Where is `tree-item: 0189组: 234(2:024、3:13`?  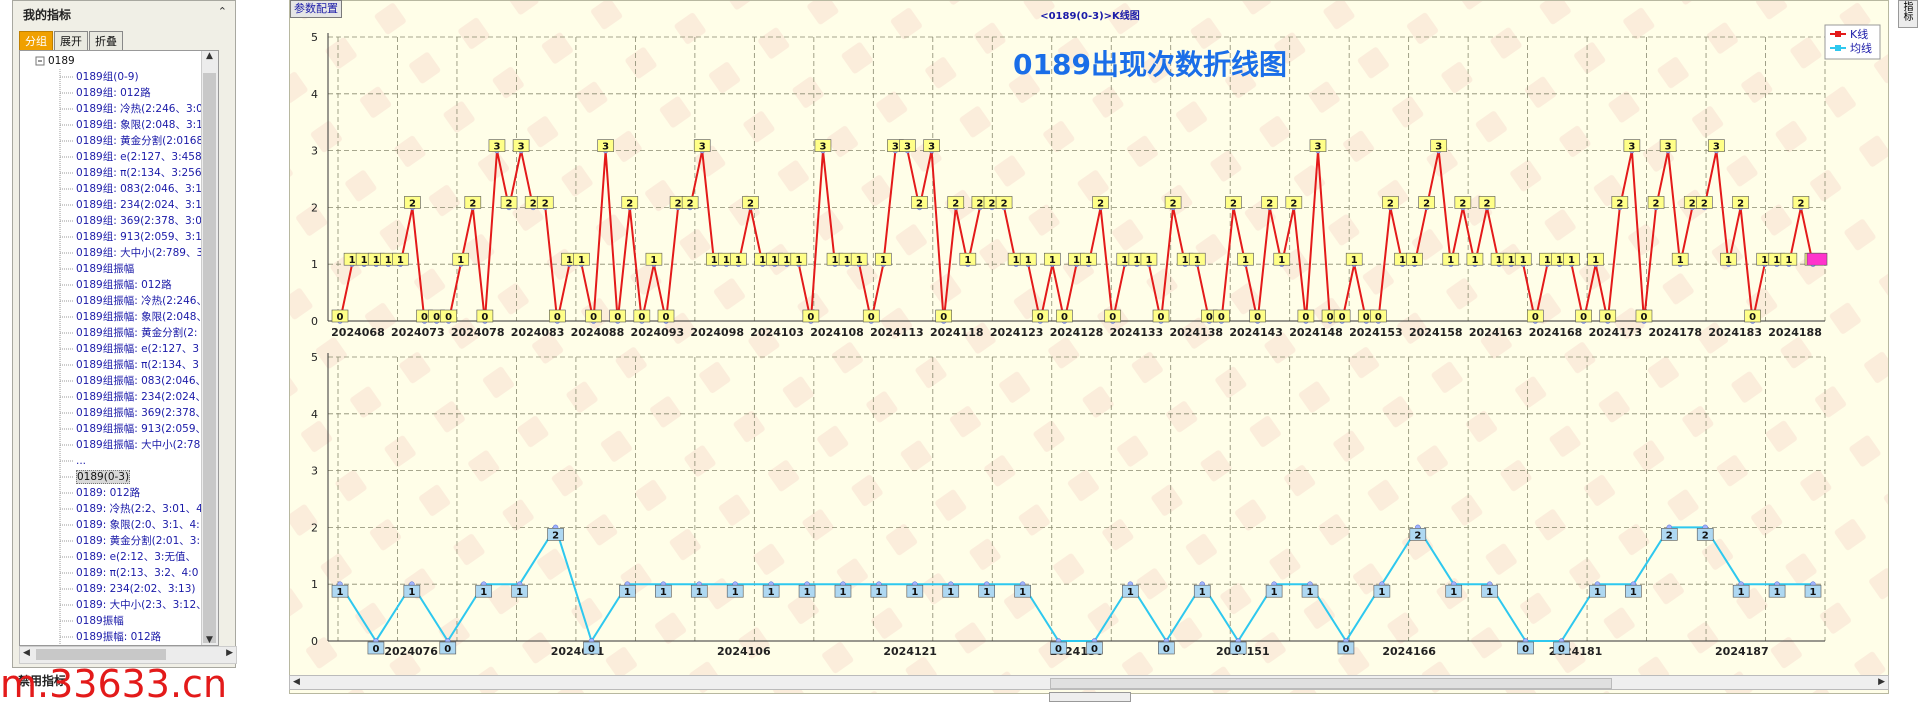 tree-item: 0189组: 234(2:024、3:13 is located at coordinates (142, 205).